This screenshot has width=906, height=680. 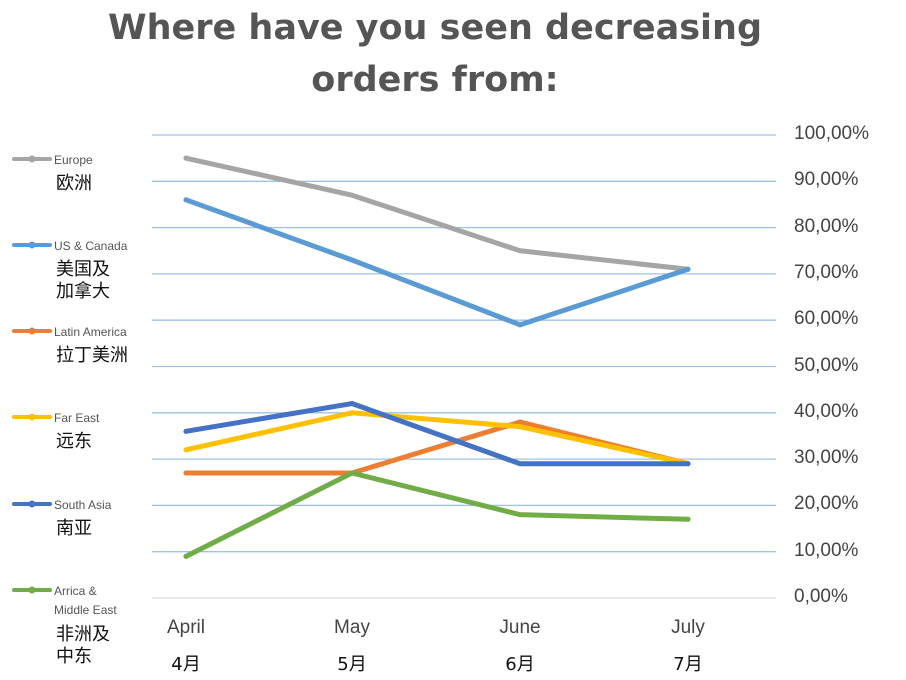 What do you see at coordinates (83, 505) in the screenshot?
I see `legend-label: South Asia` at bounding box center [83, 505].